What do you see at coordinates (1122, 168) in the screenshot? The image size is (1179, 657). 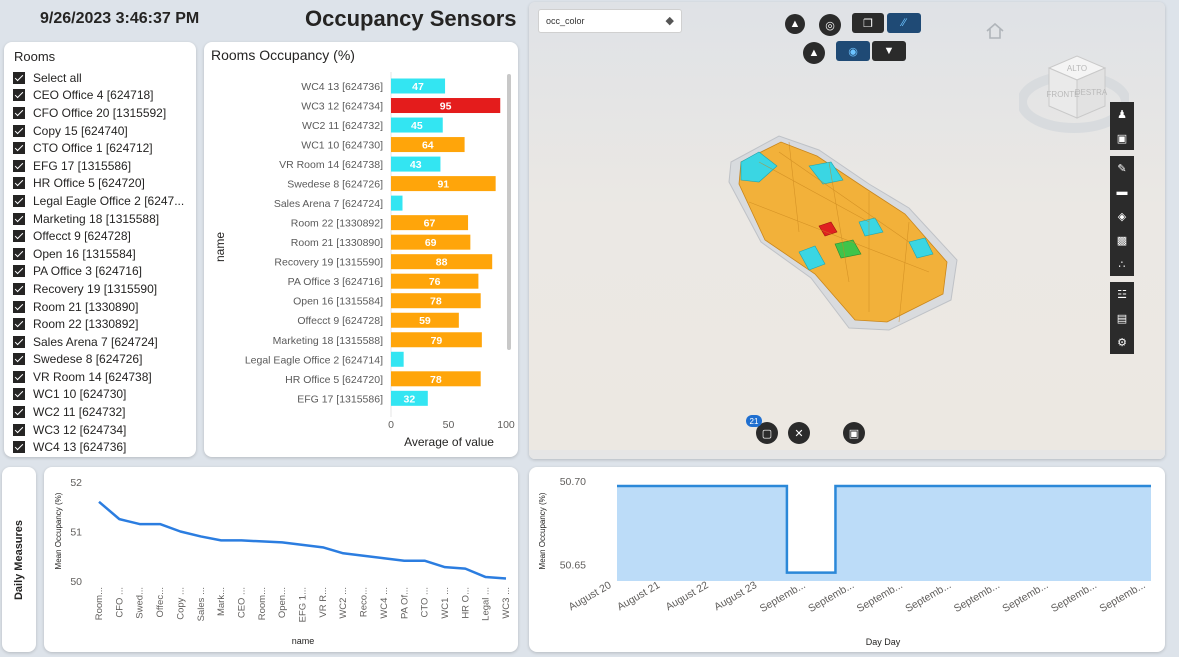 I see `measure-button: ✎` at bounding box center [1122, 168].